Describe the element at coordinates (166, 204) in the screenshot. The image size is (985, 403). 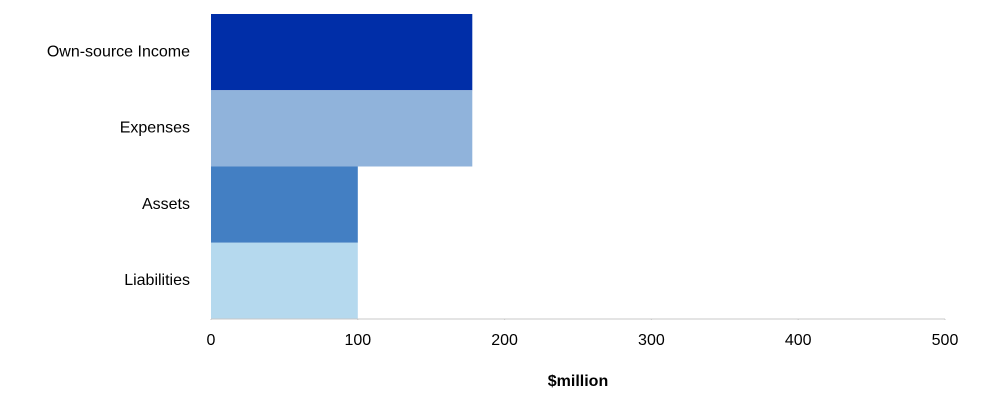
I see `y-tick-label: Assets` at that location.